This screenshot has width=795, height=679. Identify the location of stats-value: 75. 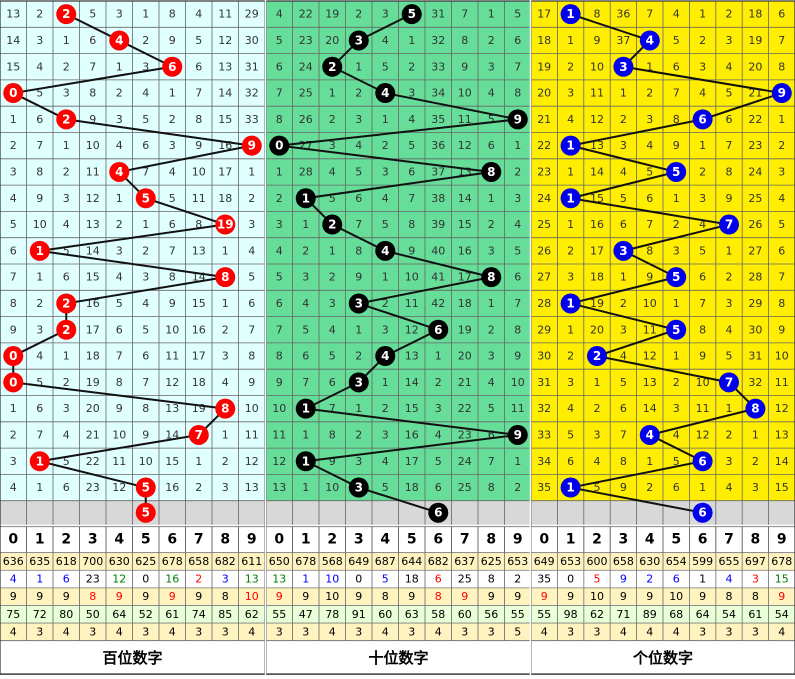
(13, 614).